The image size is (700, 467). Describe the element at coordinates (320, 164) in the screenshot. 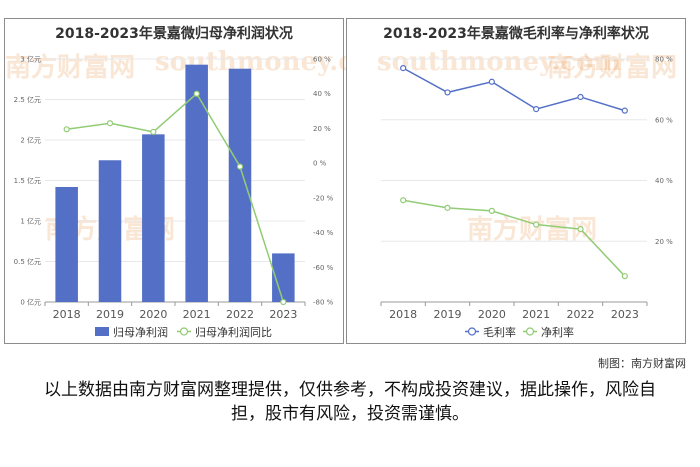

I see `y2-tick-label: 0 %` at that location.